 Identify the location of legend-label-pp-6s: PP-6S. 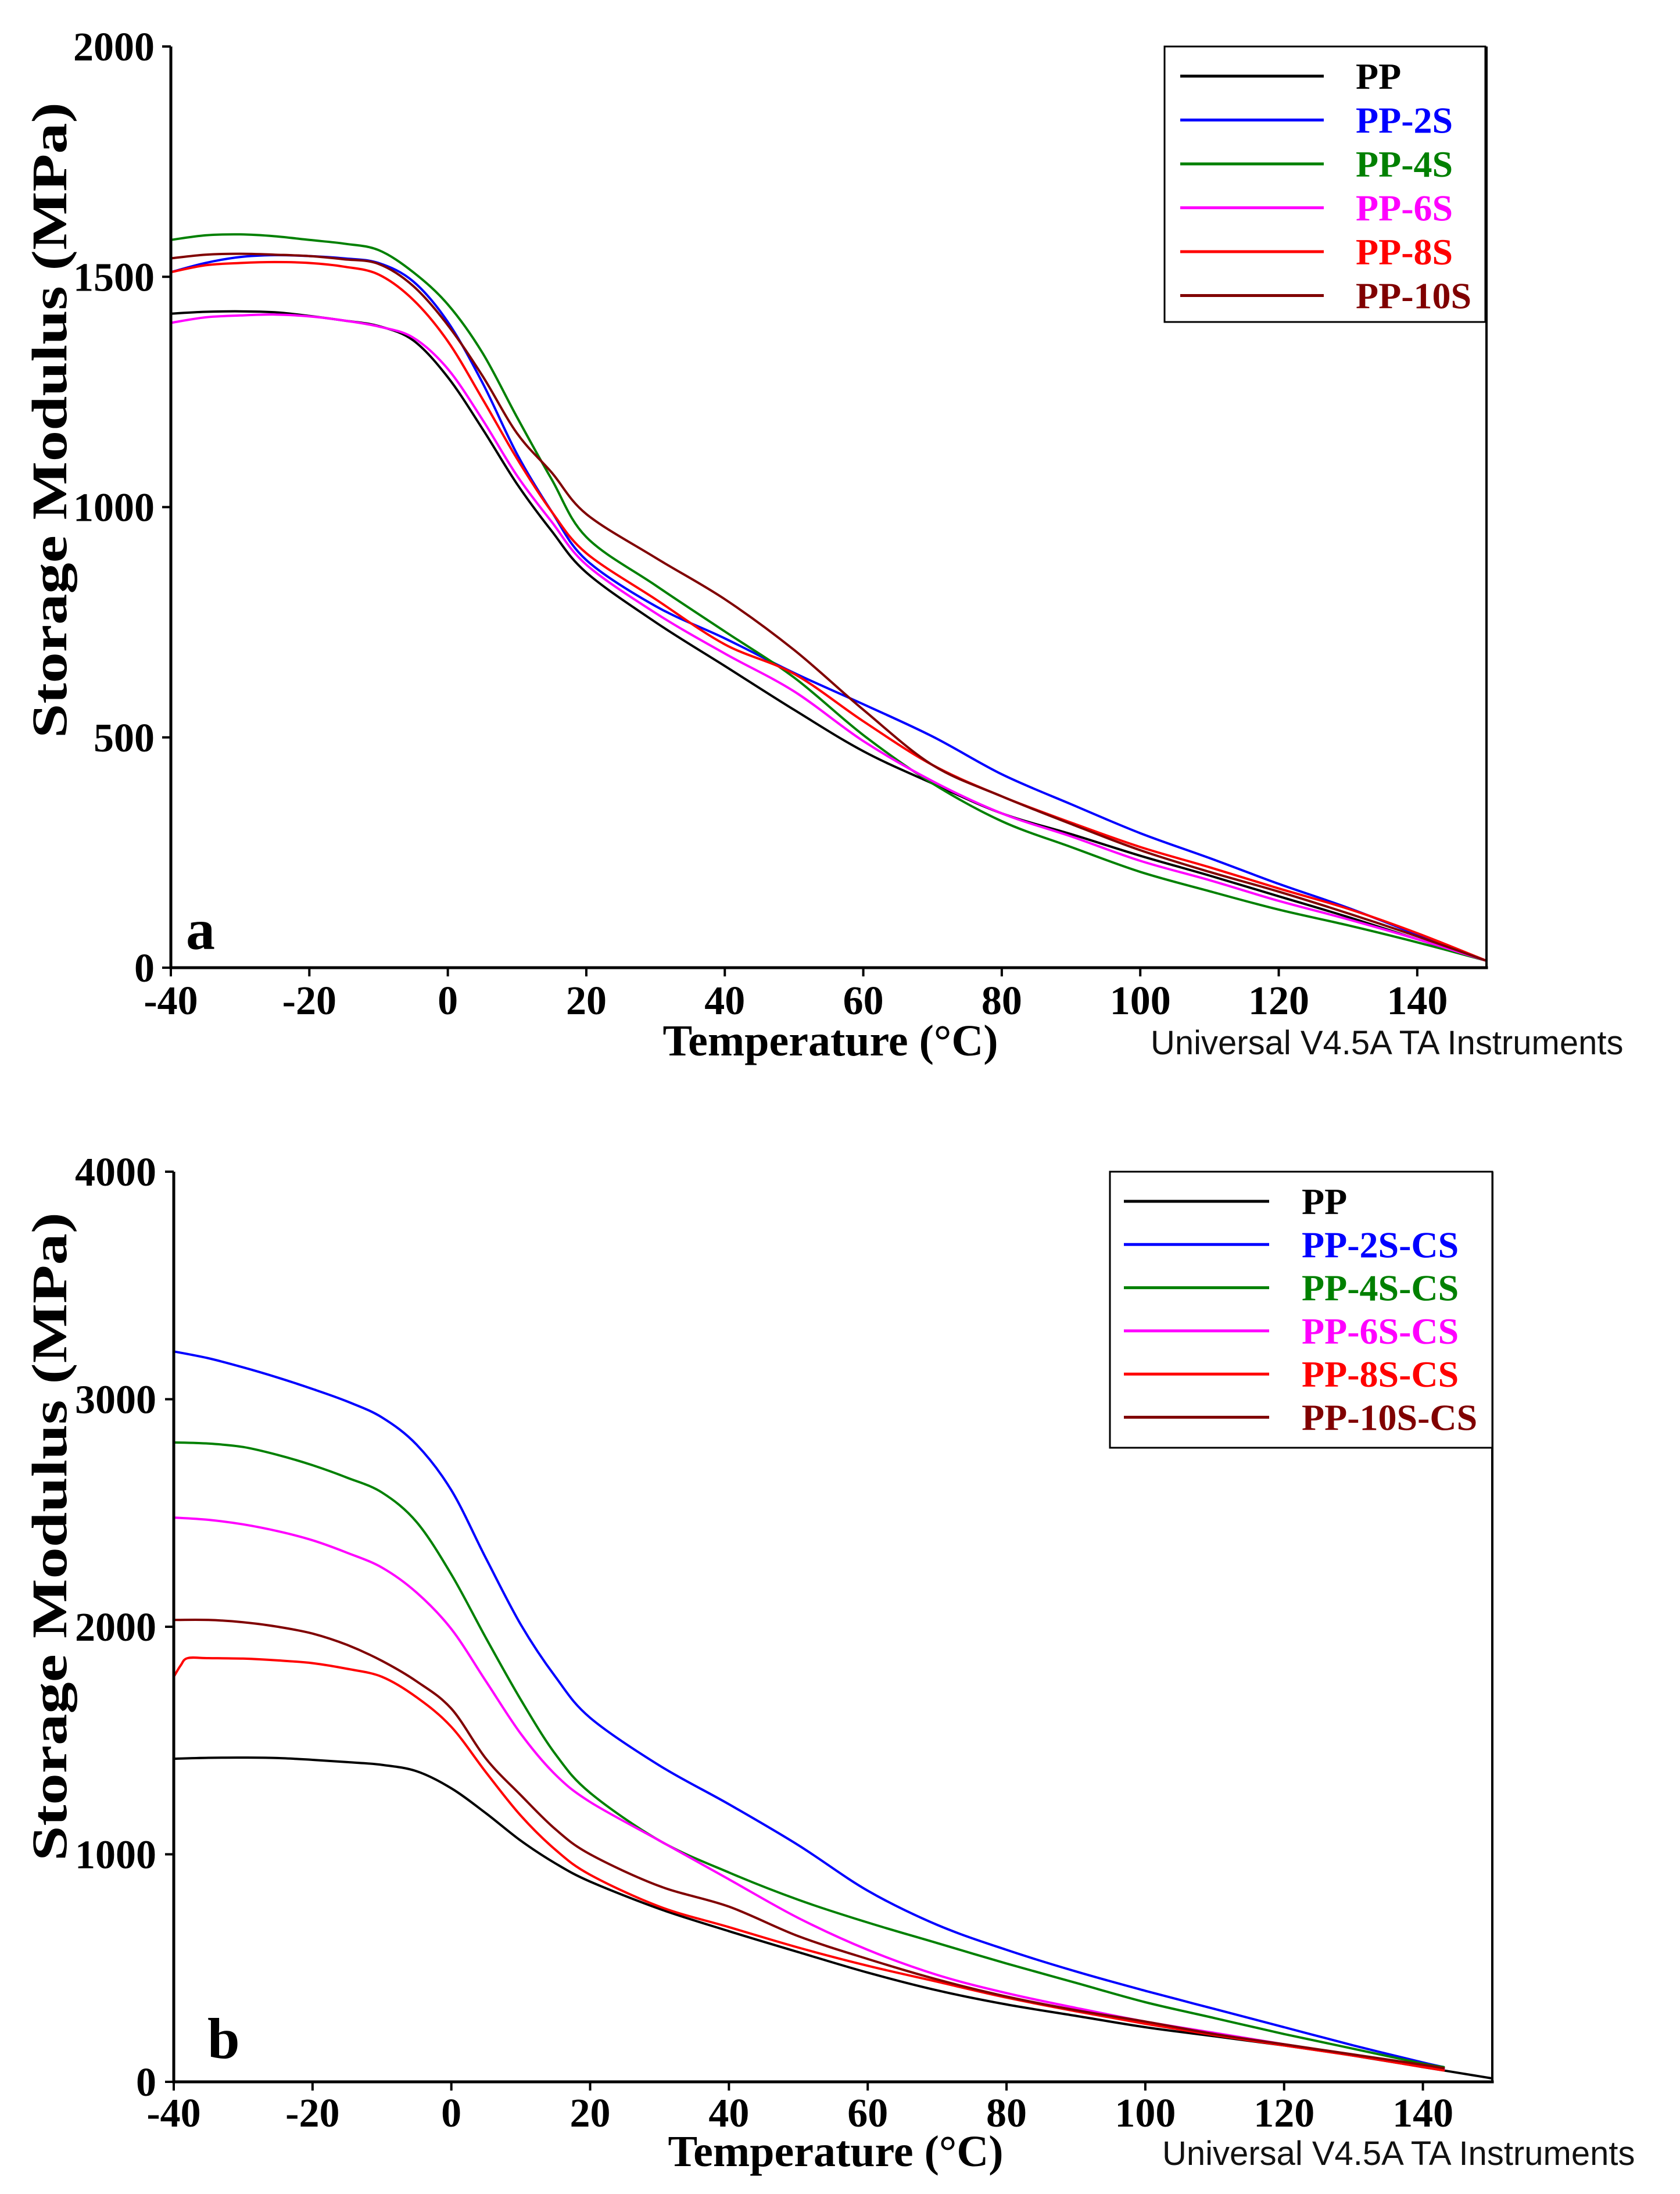
(1404, 208).